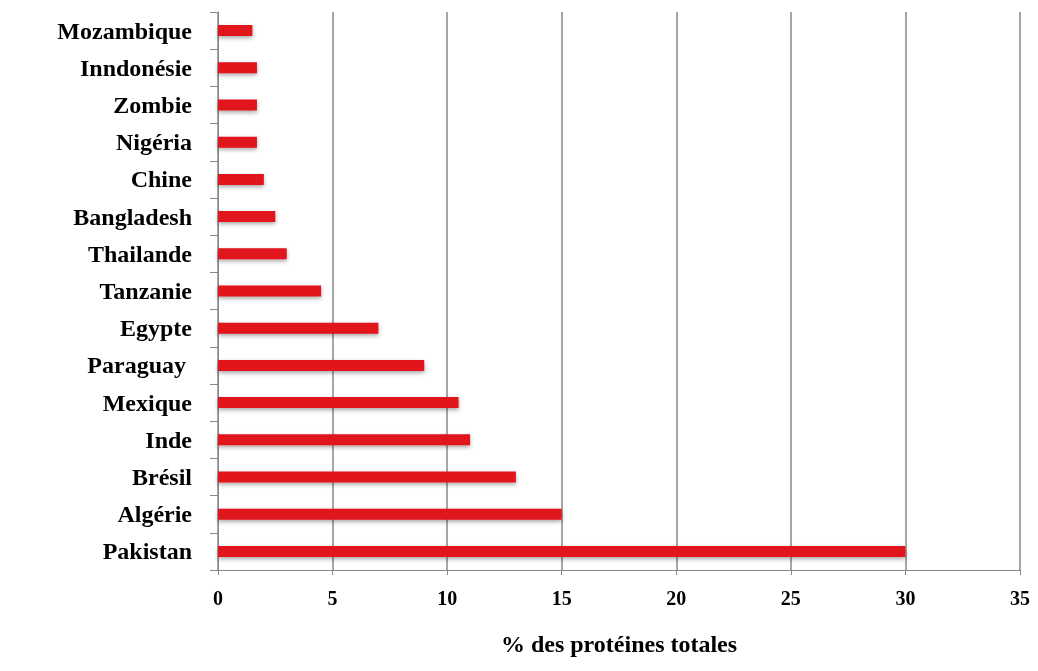 The width and height of the screenshot is (1038, 671). Describe the element at coordinates (147, 551) in the screenshot. I see `y-tick-label: Pakistan` at that location.